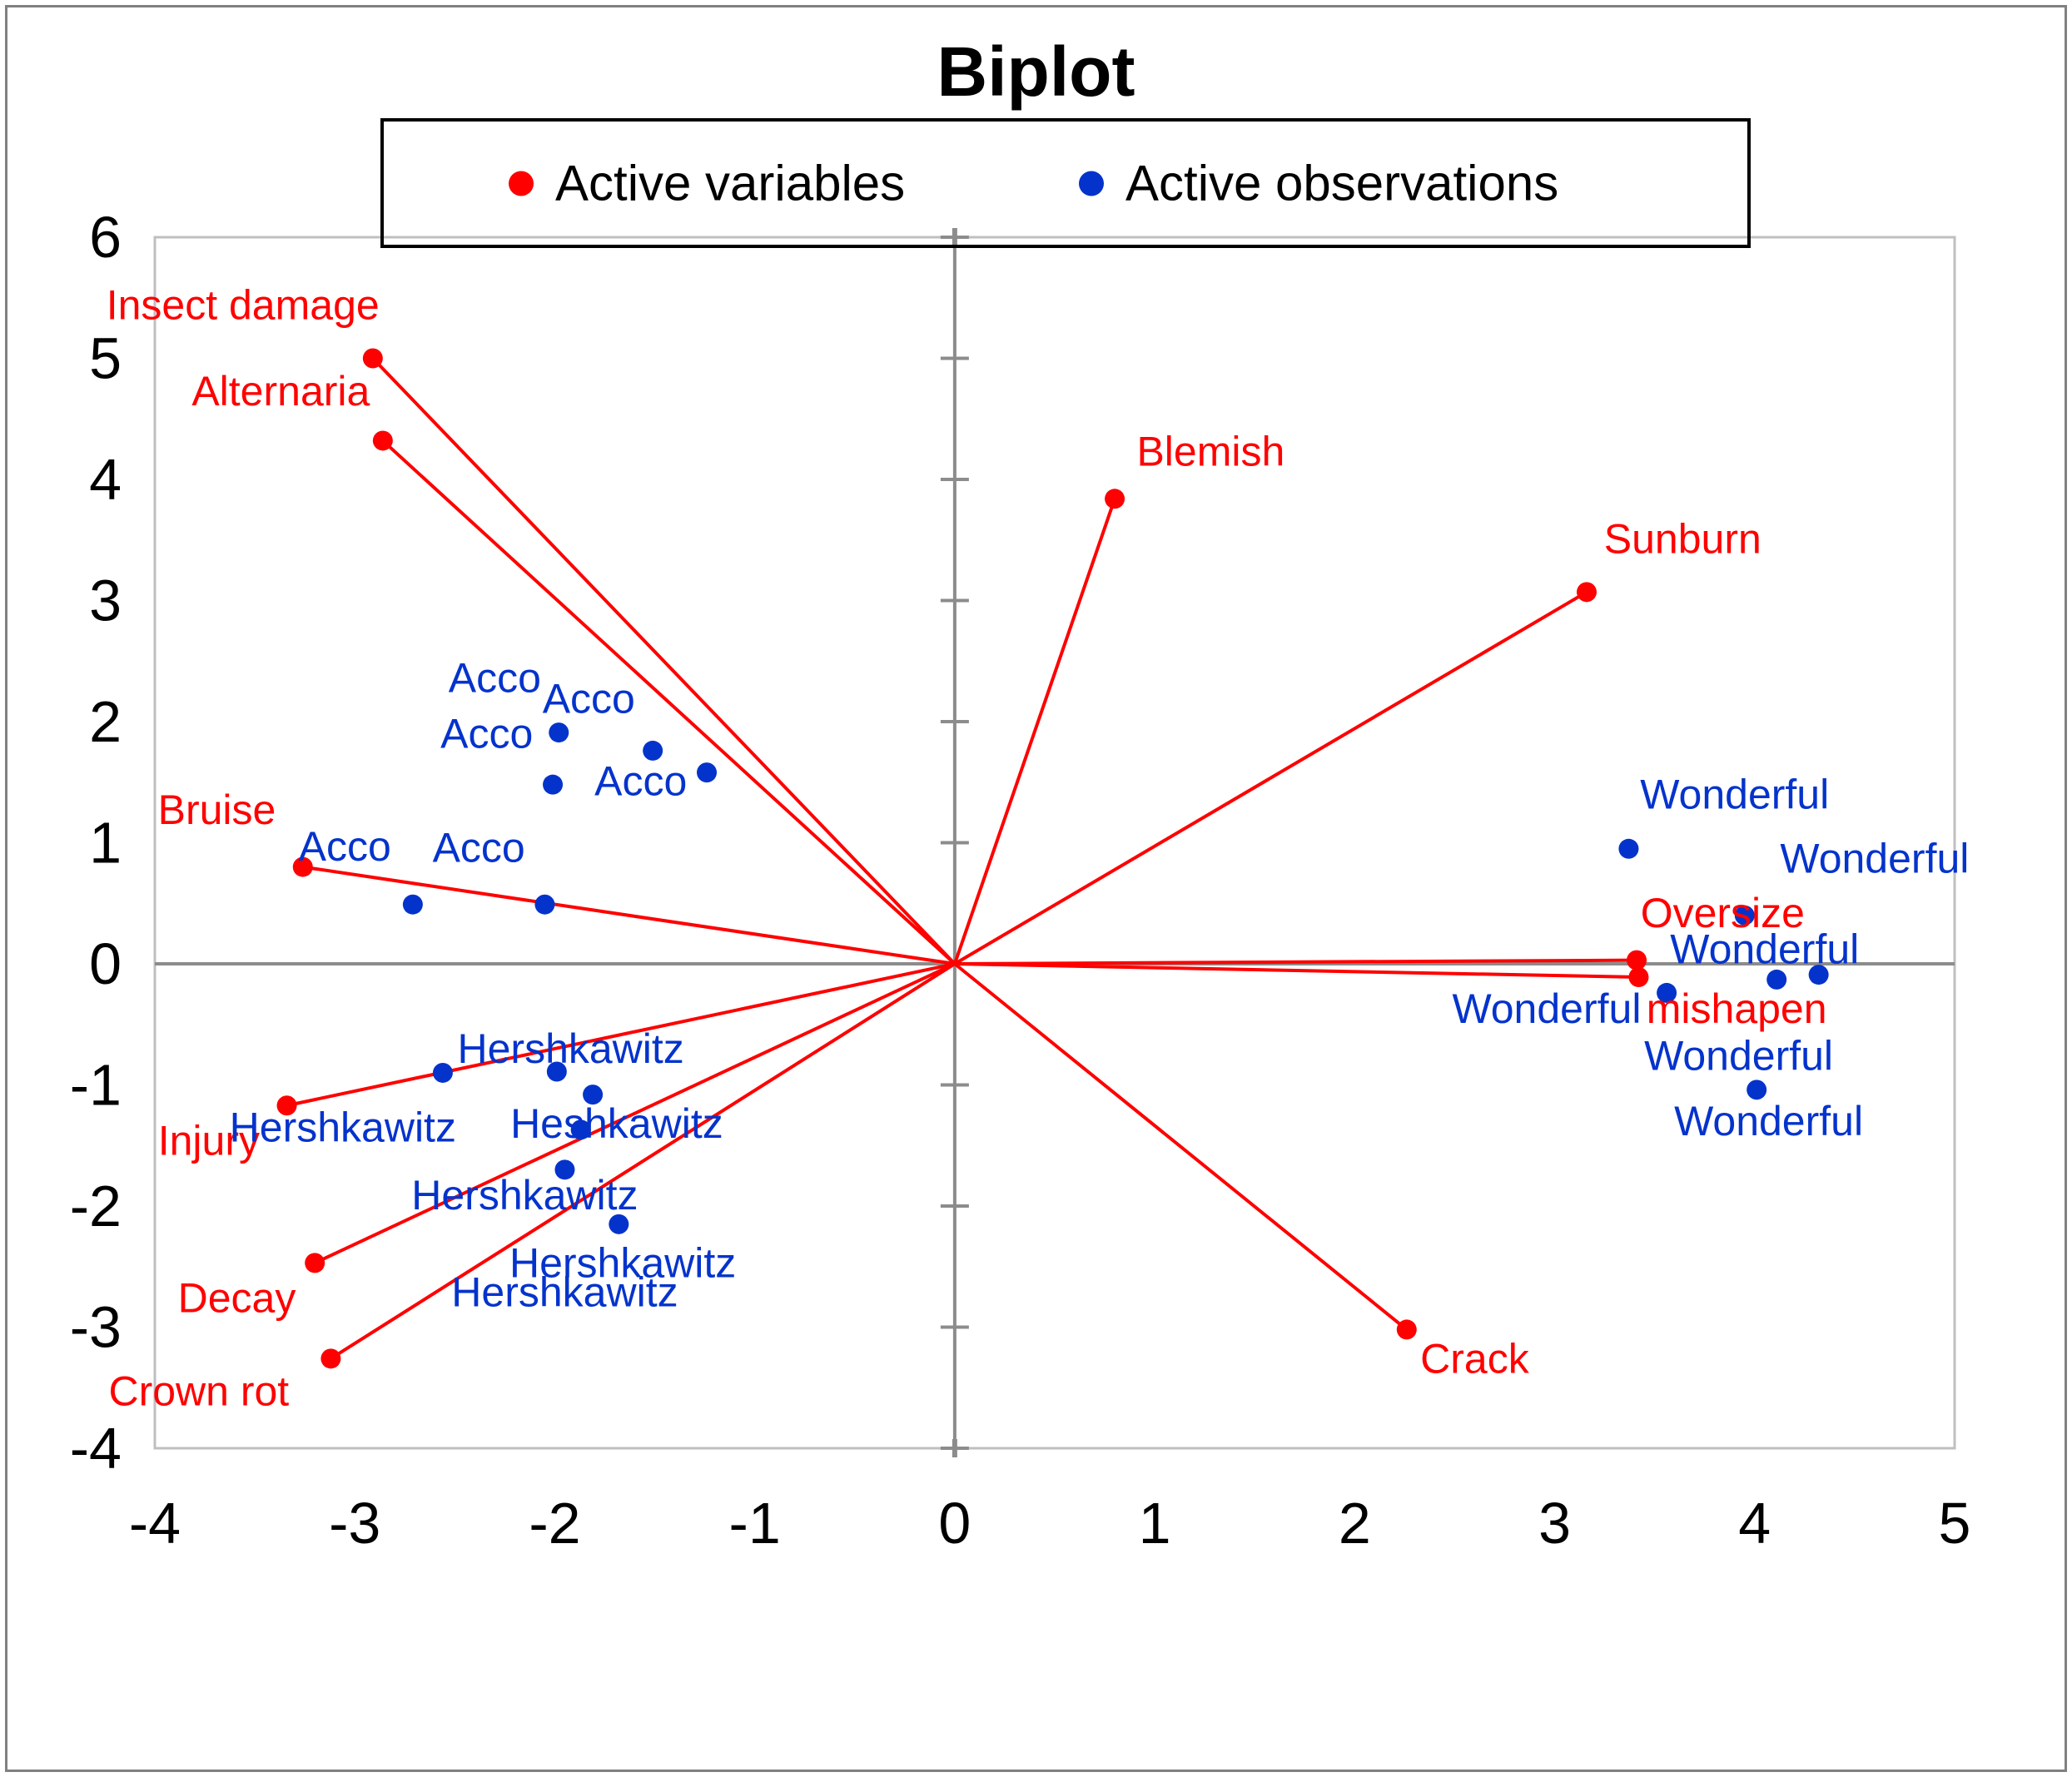 This screenshot has height=1777, width=2072. What do you see at coordinates (1342, 183) in the screenshot?
I see `legend-label: Active observations` at bounding box center [1342, 183].